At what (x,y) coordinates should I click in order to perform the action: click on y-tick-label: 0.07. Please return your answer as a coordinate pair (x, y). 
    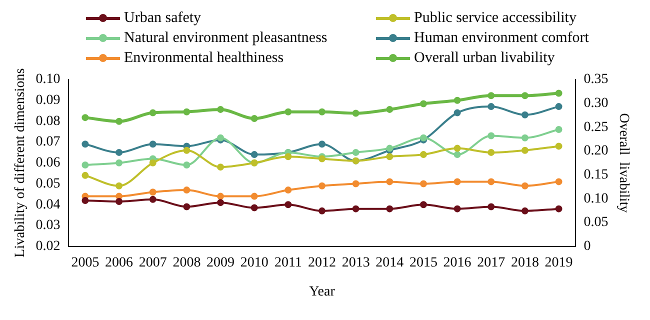
    Looking at the image, I should click on (48, 142).